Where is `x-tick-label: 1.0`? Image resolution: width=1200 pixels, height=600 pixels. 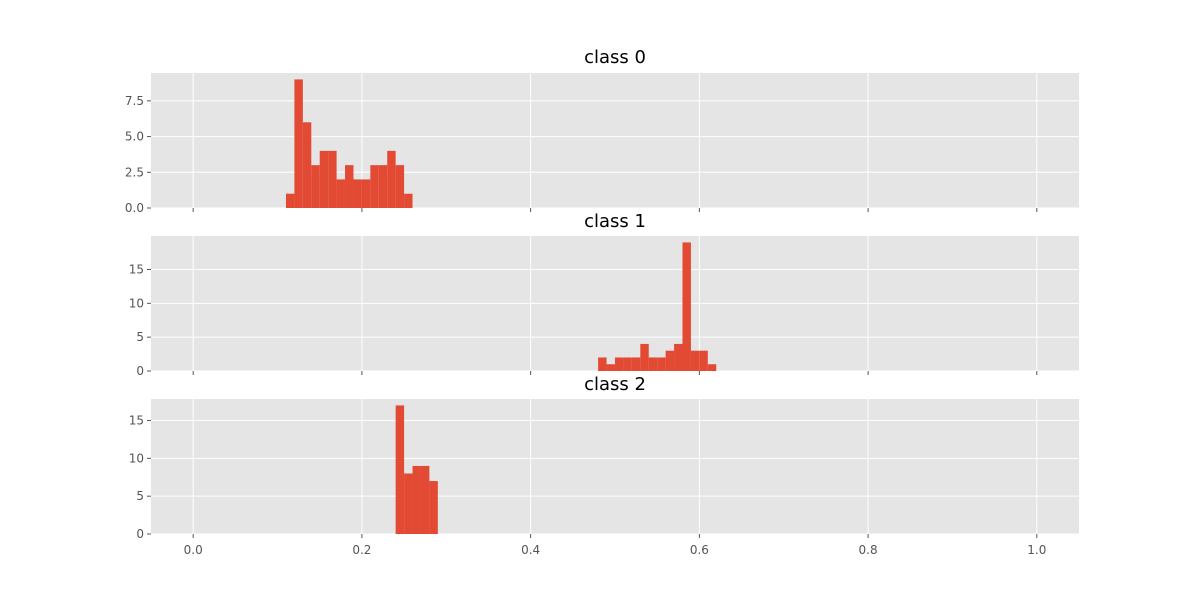
x-tick-label: 1.0 is located at coordinates (1036, 550).